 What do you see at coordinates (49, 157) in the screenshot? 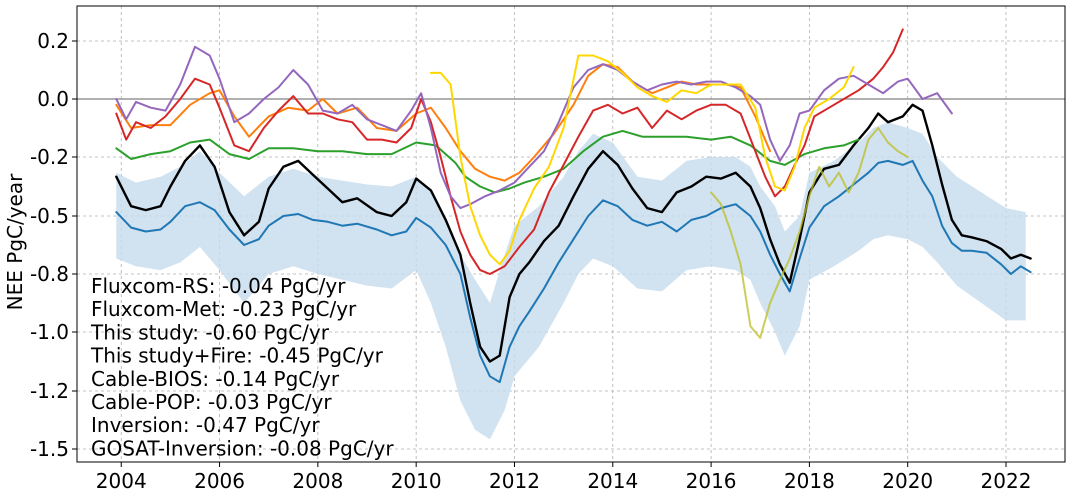
I see `y-tick-label: -0.2` at bounding box center [49, 157].